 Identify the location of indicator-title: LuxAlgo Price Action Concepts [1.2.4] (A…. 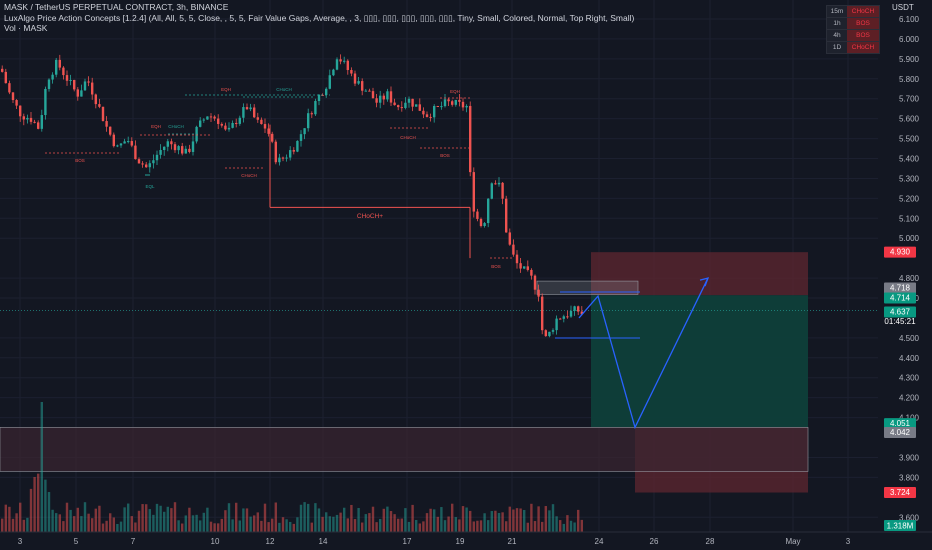
(319, 17).